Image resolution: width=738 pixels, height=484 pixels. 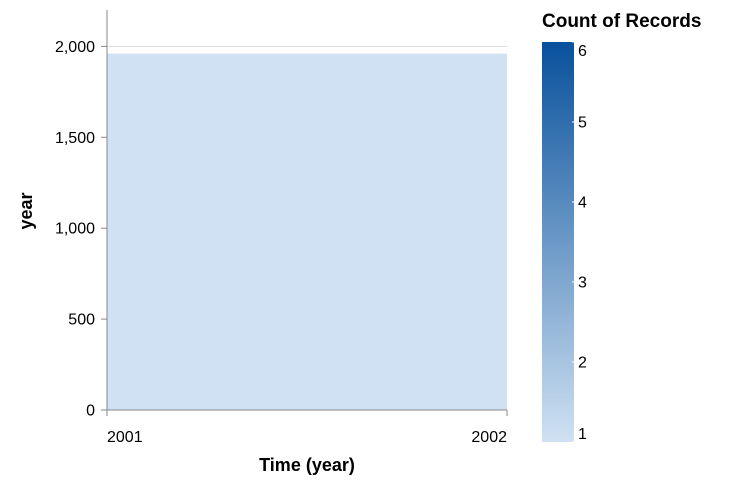 I want to click on legend-tick-label: 6, so click(x=582, y=51).